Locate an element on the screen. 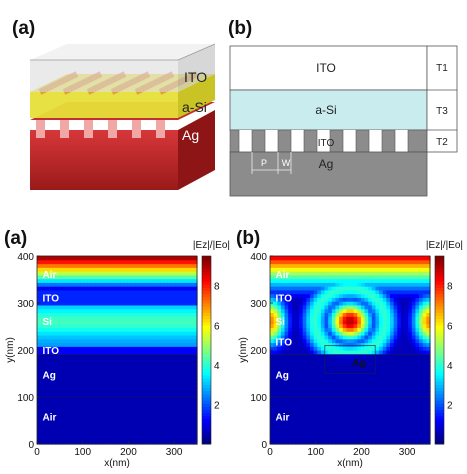 The image size is (467, 474). colorbar-frame is located at coordinates (439, 350).